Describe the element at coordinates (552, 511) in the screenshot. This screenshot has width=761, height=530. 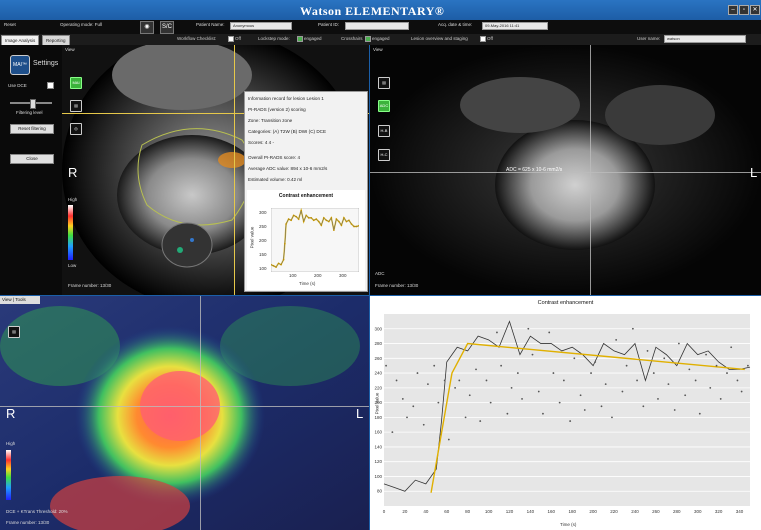
I see `x-tick-label: 160` at that location.